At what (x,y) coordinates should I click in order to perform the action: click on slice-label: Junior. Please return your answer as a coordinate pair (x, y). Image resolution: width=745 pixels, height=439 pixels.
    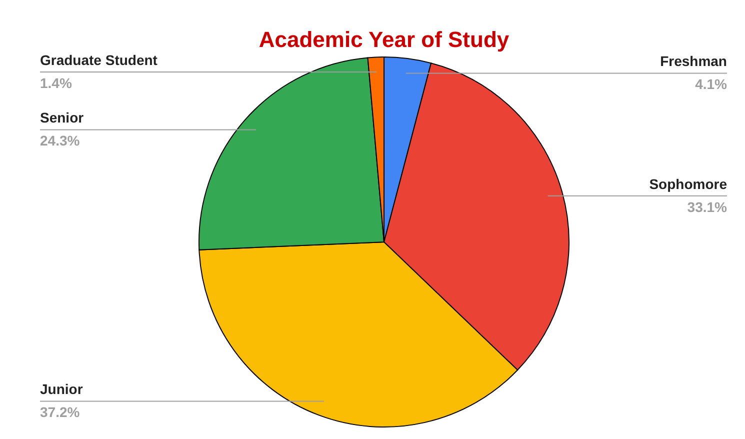
    Looking at the image, I should click on (62, 389).